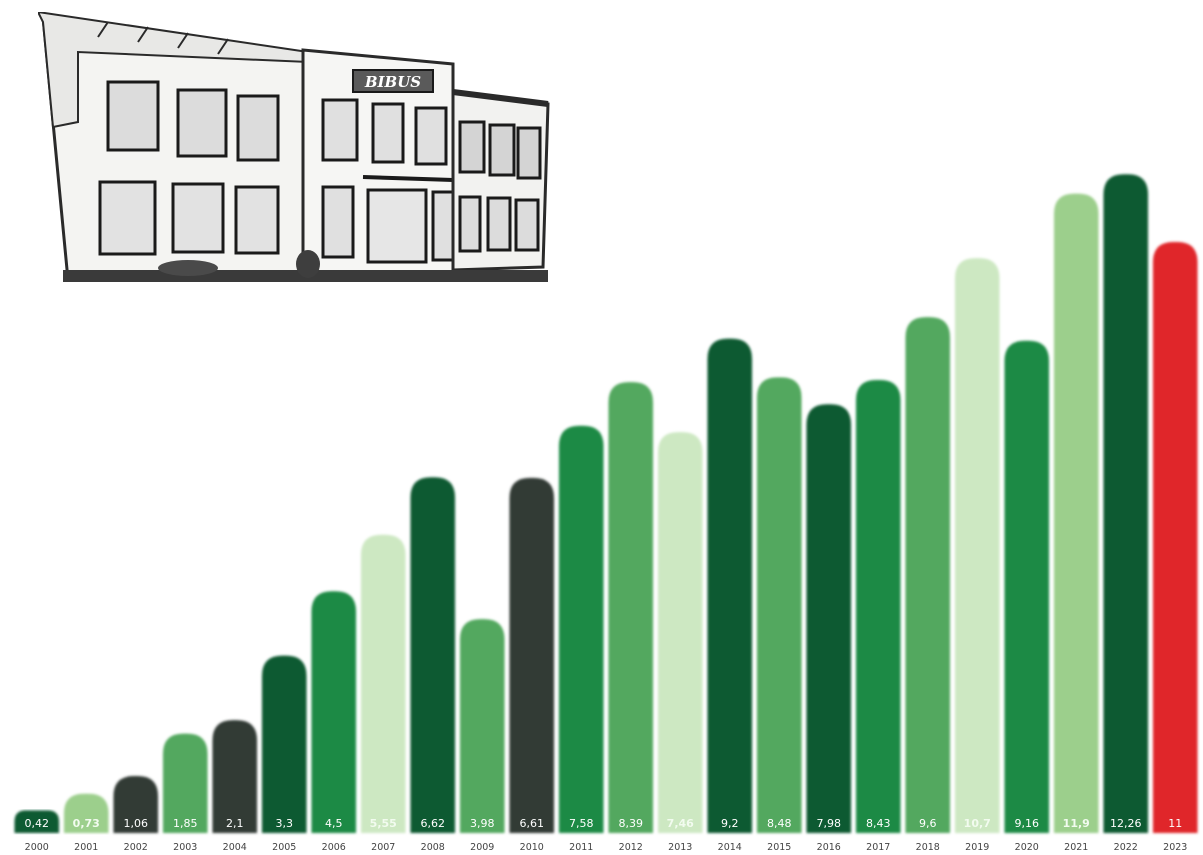 The image size is (1203, 855). I want to click on bar-2014, so click(730, 585).